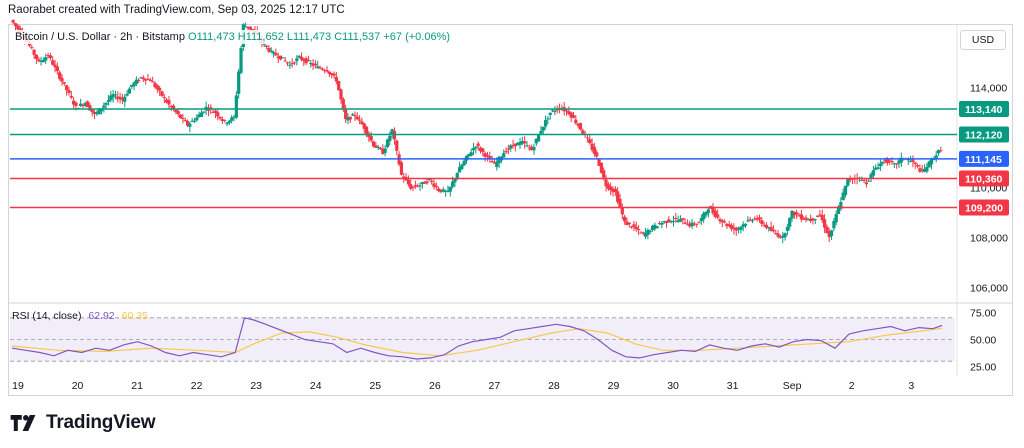  I want to click on time-tick-label: Sep, so click(792, 386).